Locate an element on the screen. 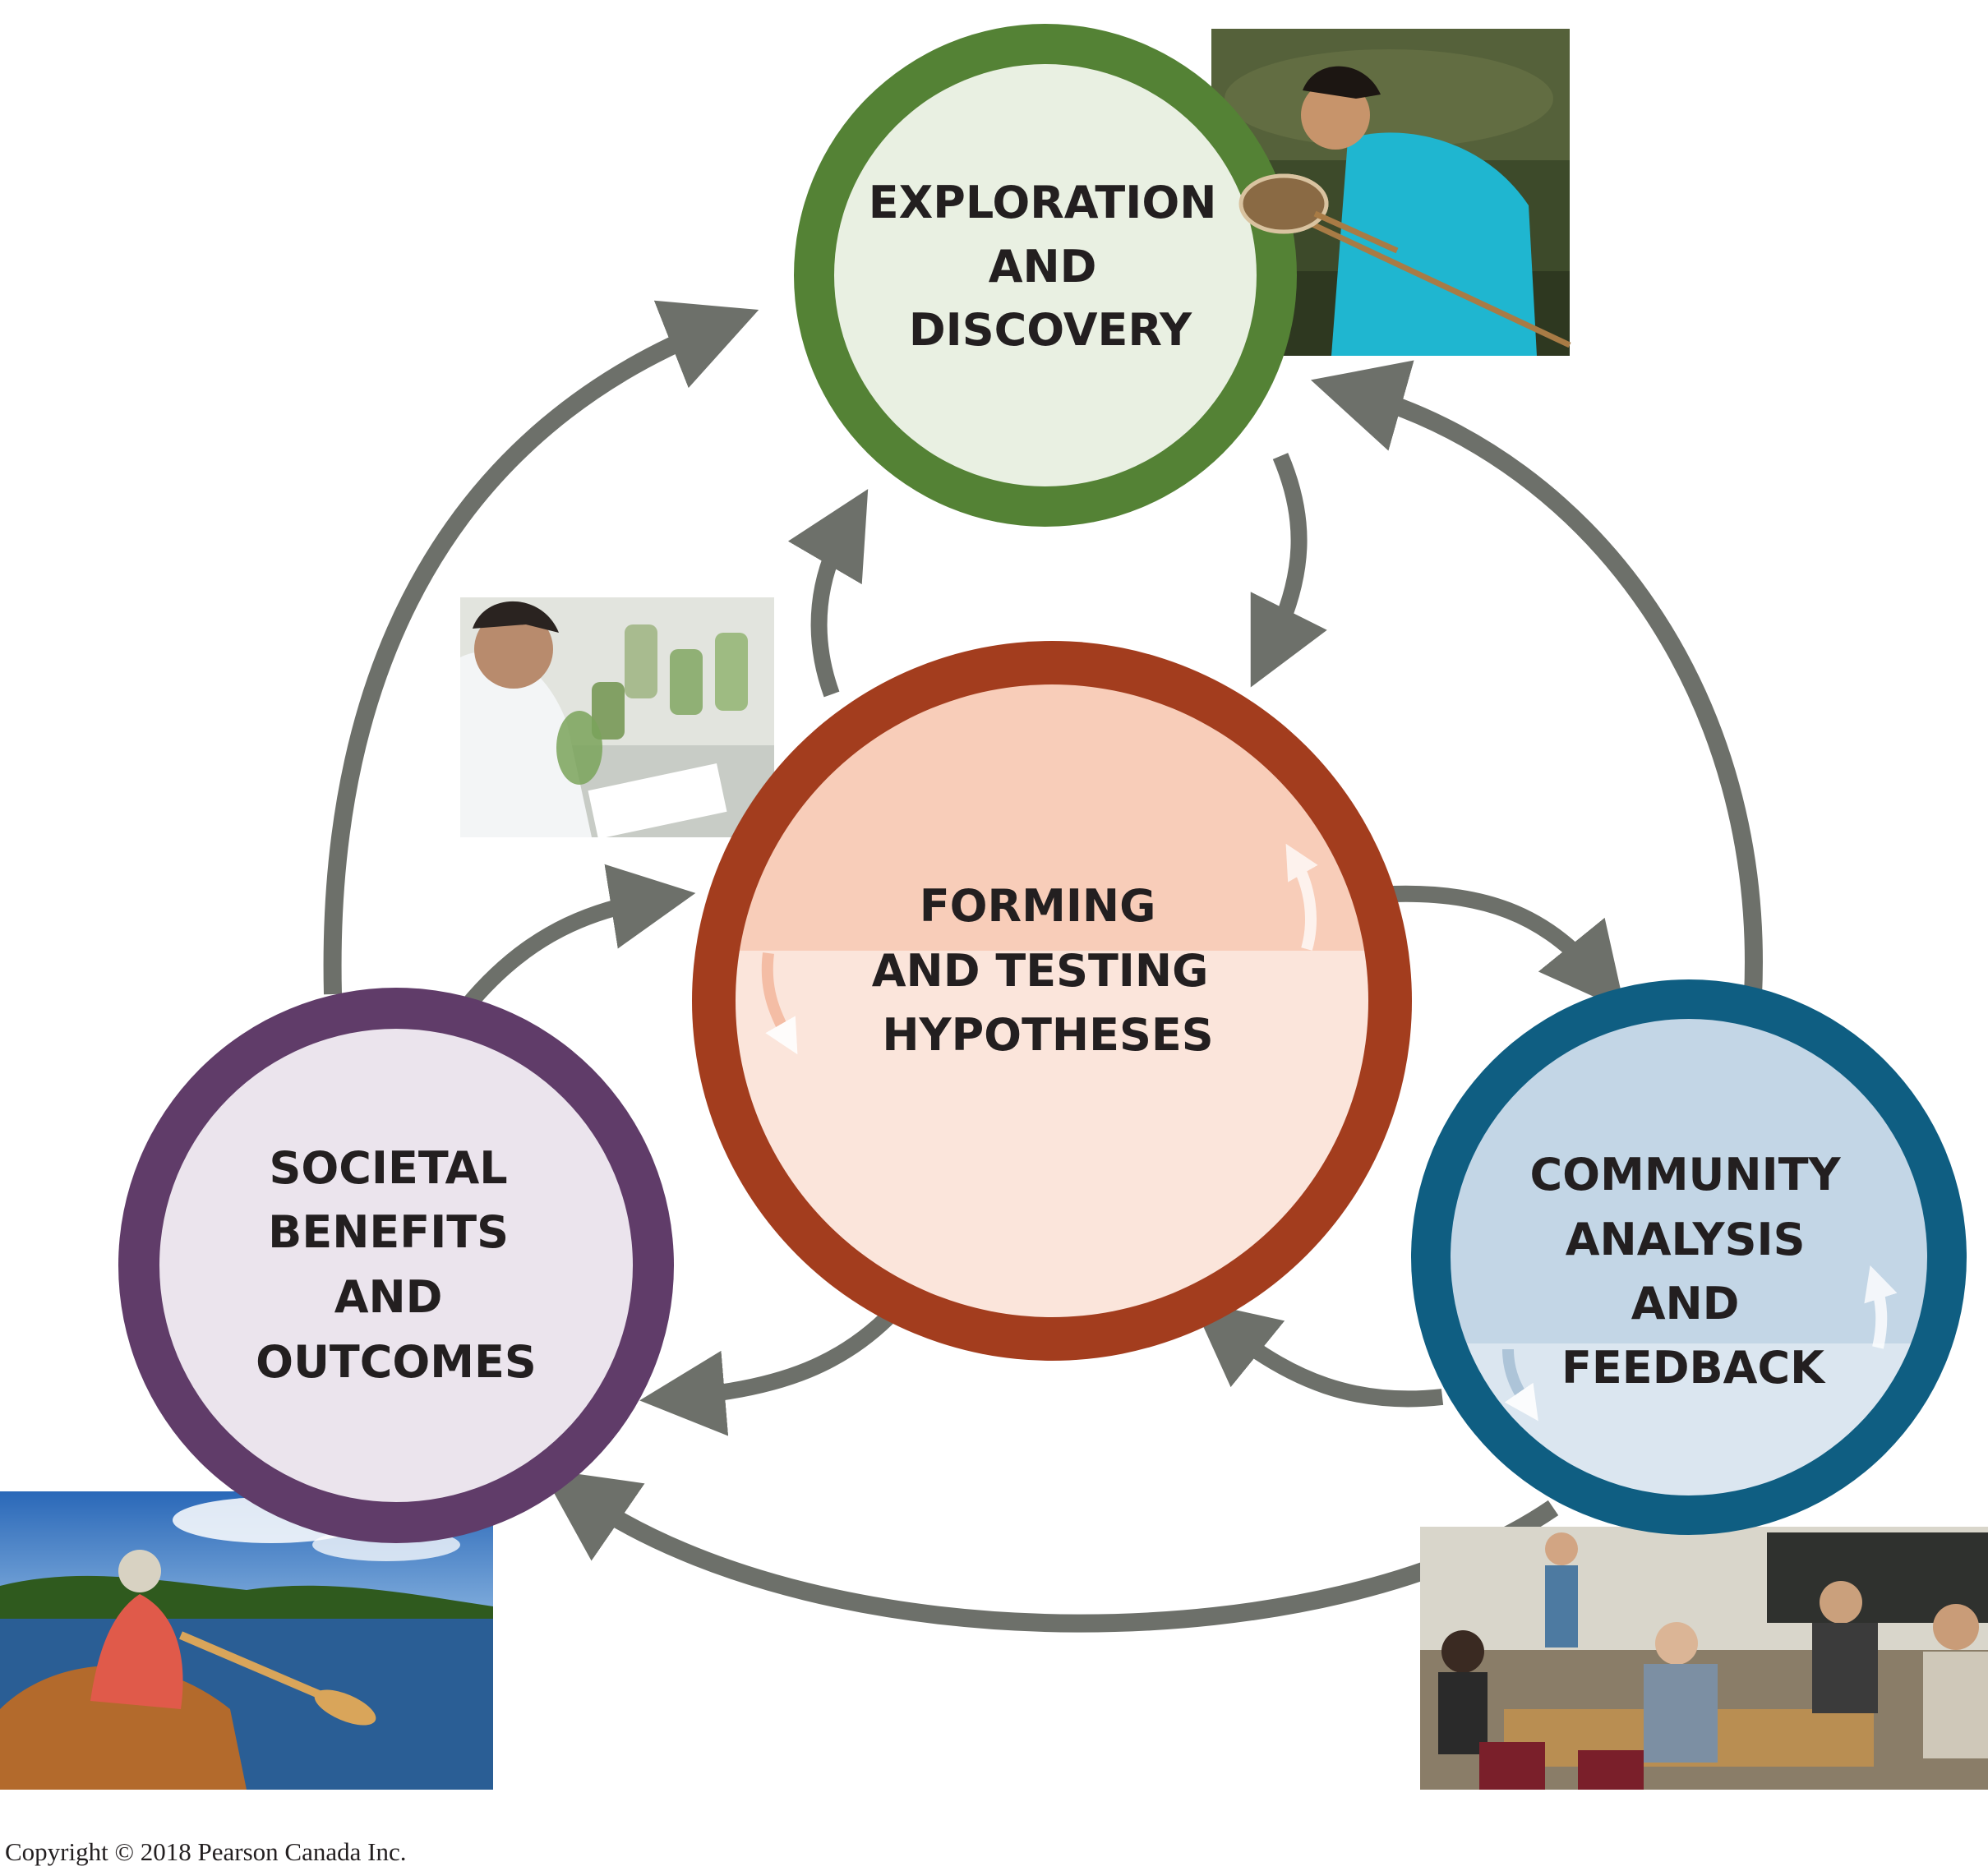 The image size is (1988, 1871). node-community: COMMUNITY ANALYSIS AND FEEDBACK is located at coordinates (1689, 1257).